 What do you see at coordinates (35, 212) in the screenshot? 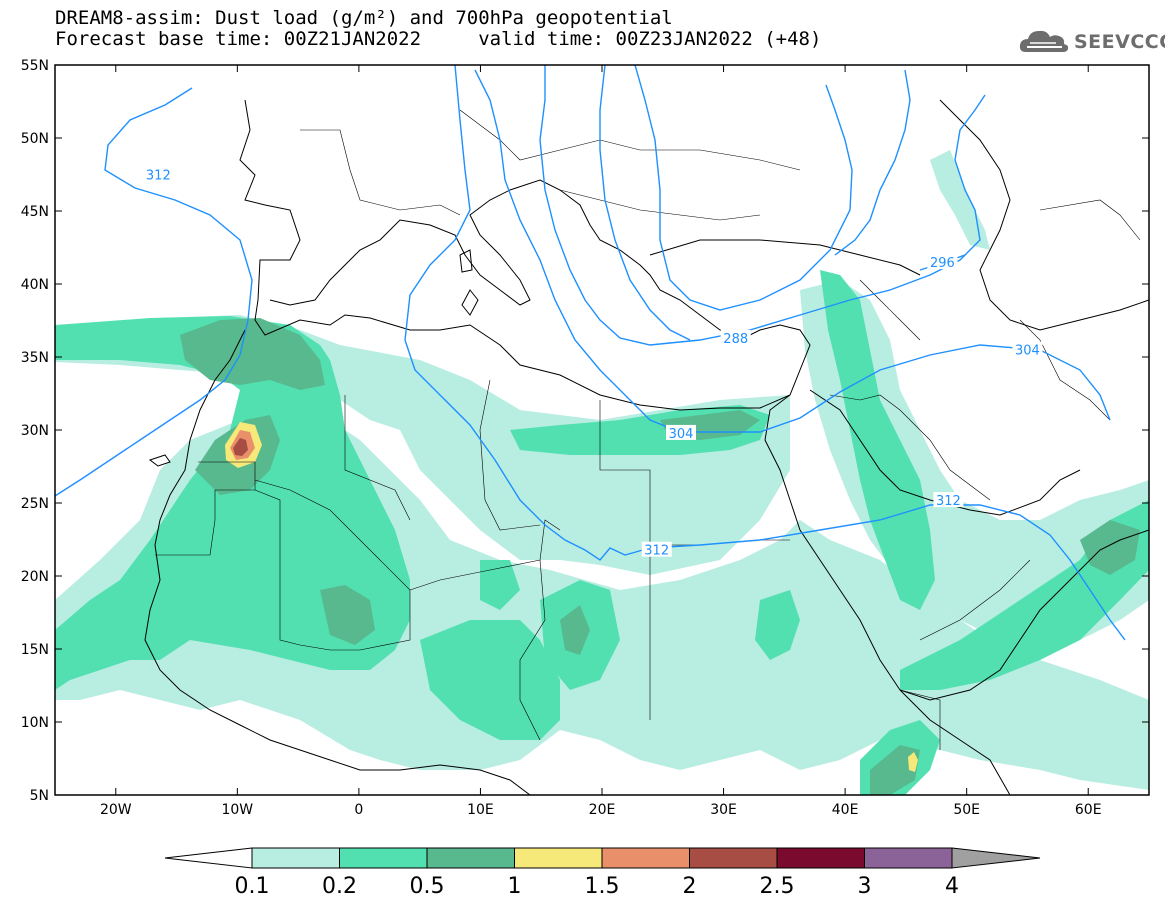
I see `lat-tick-label: 45N` at bounding box center [35, 212].